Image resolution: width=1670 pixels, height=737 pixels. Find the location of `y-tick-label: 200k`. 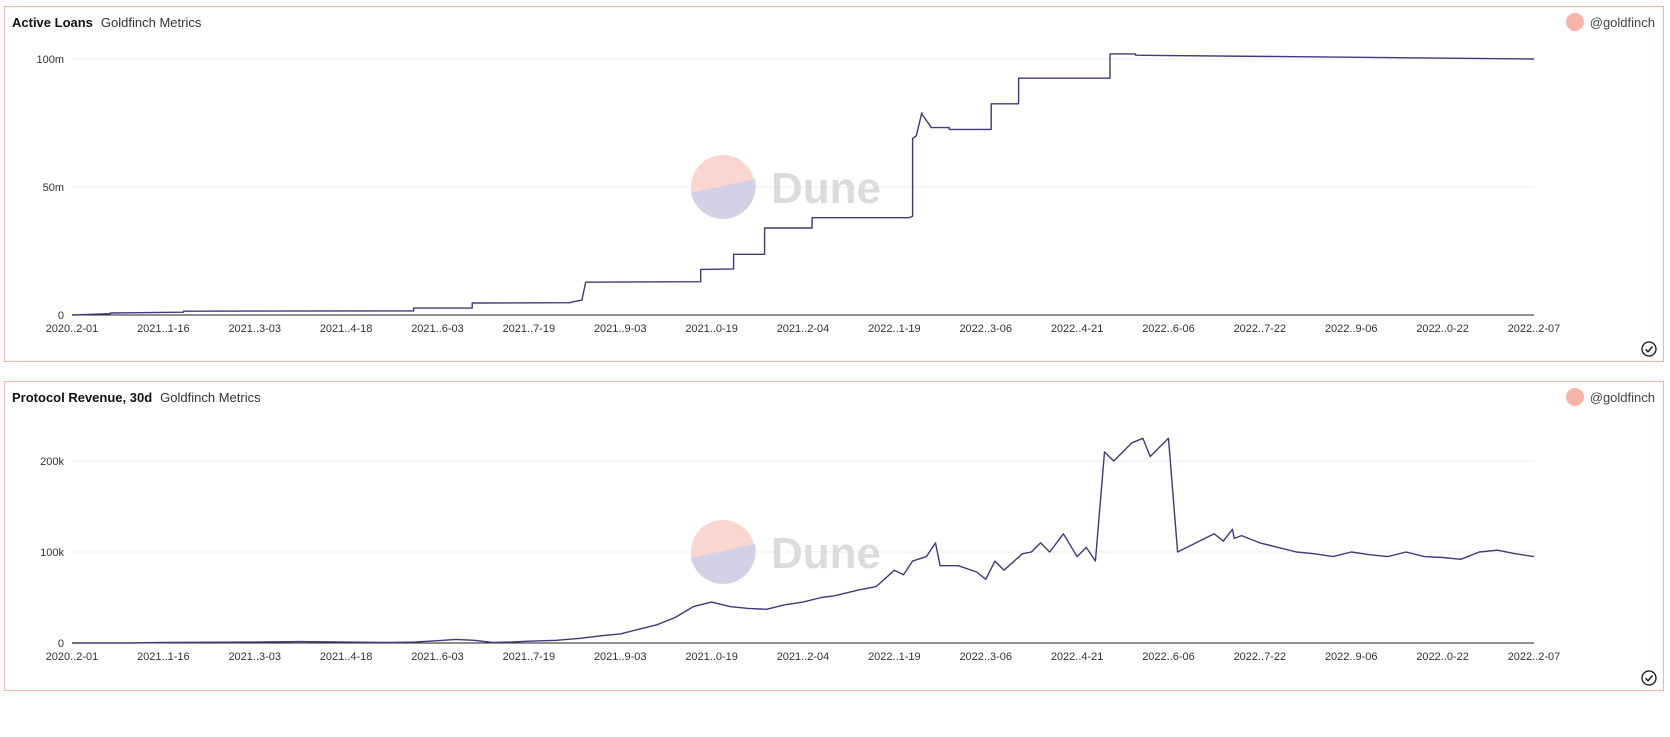

y-tick-label: 200k is located at coordinates (52, 462).